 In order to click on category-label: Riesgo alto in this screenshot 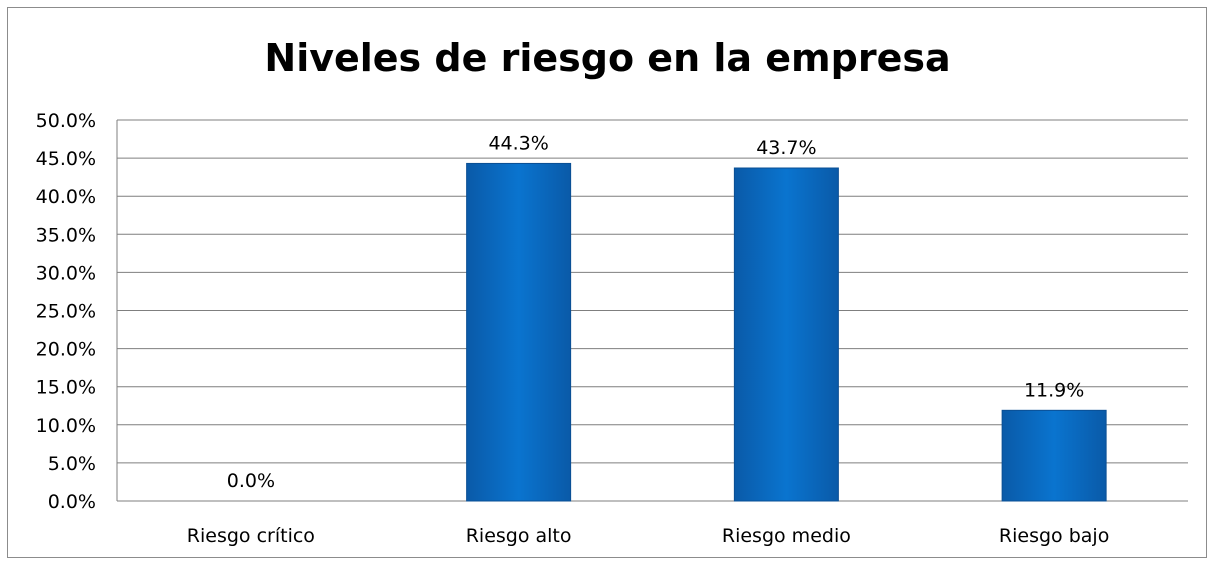, I will do `click(519, 536)`.